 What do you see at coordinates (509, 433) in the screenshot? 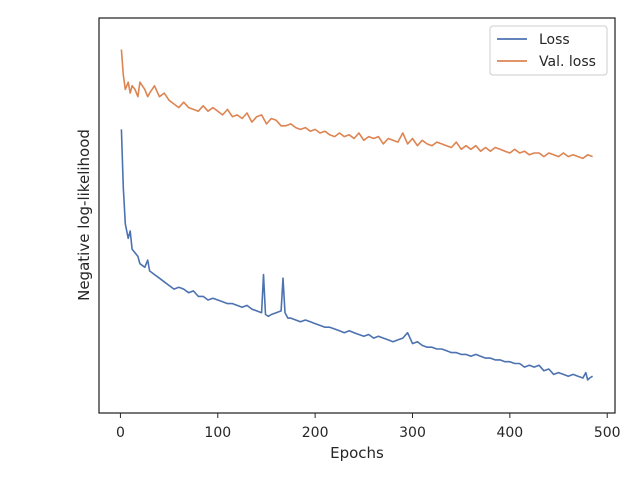
I see `x-tick-label: 400` at bounding box center [509, 433].